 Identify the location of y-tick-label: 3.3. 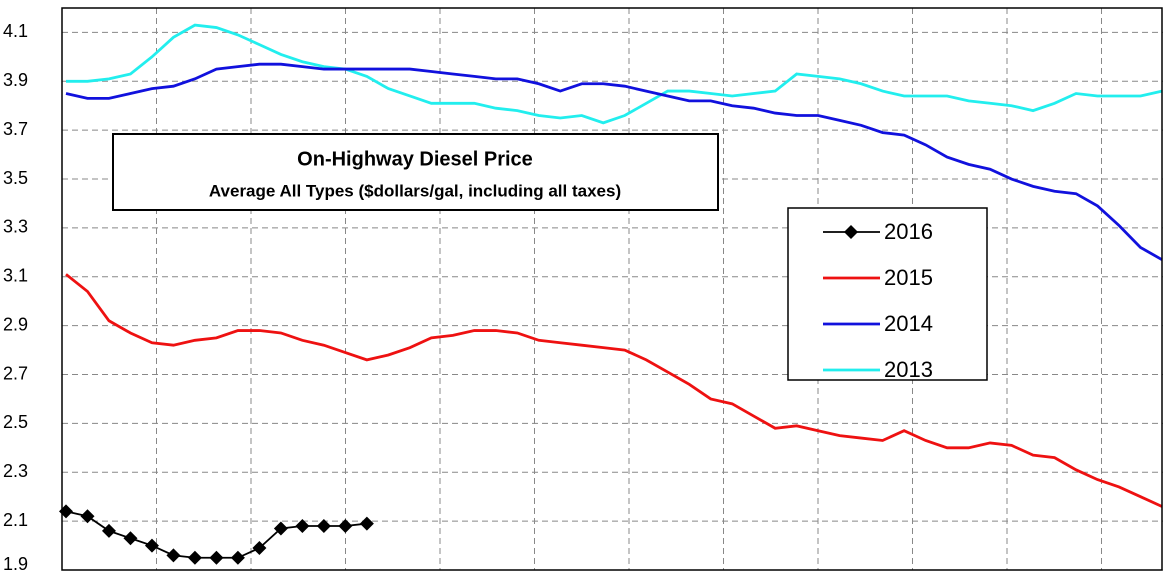
(15, 227).